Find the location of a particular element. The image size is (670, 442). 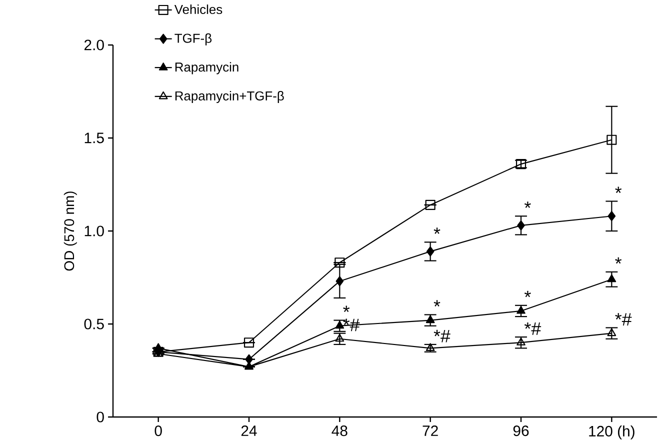

x-tick-label: 72 is located at coordinates (430, 431).